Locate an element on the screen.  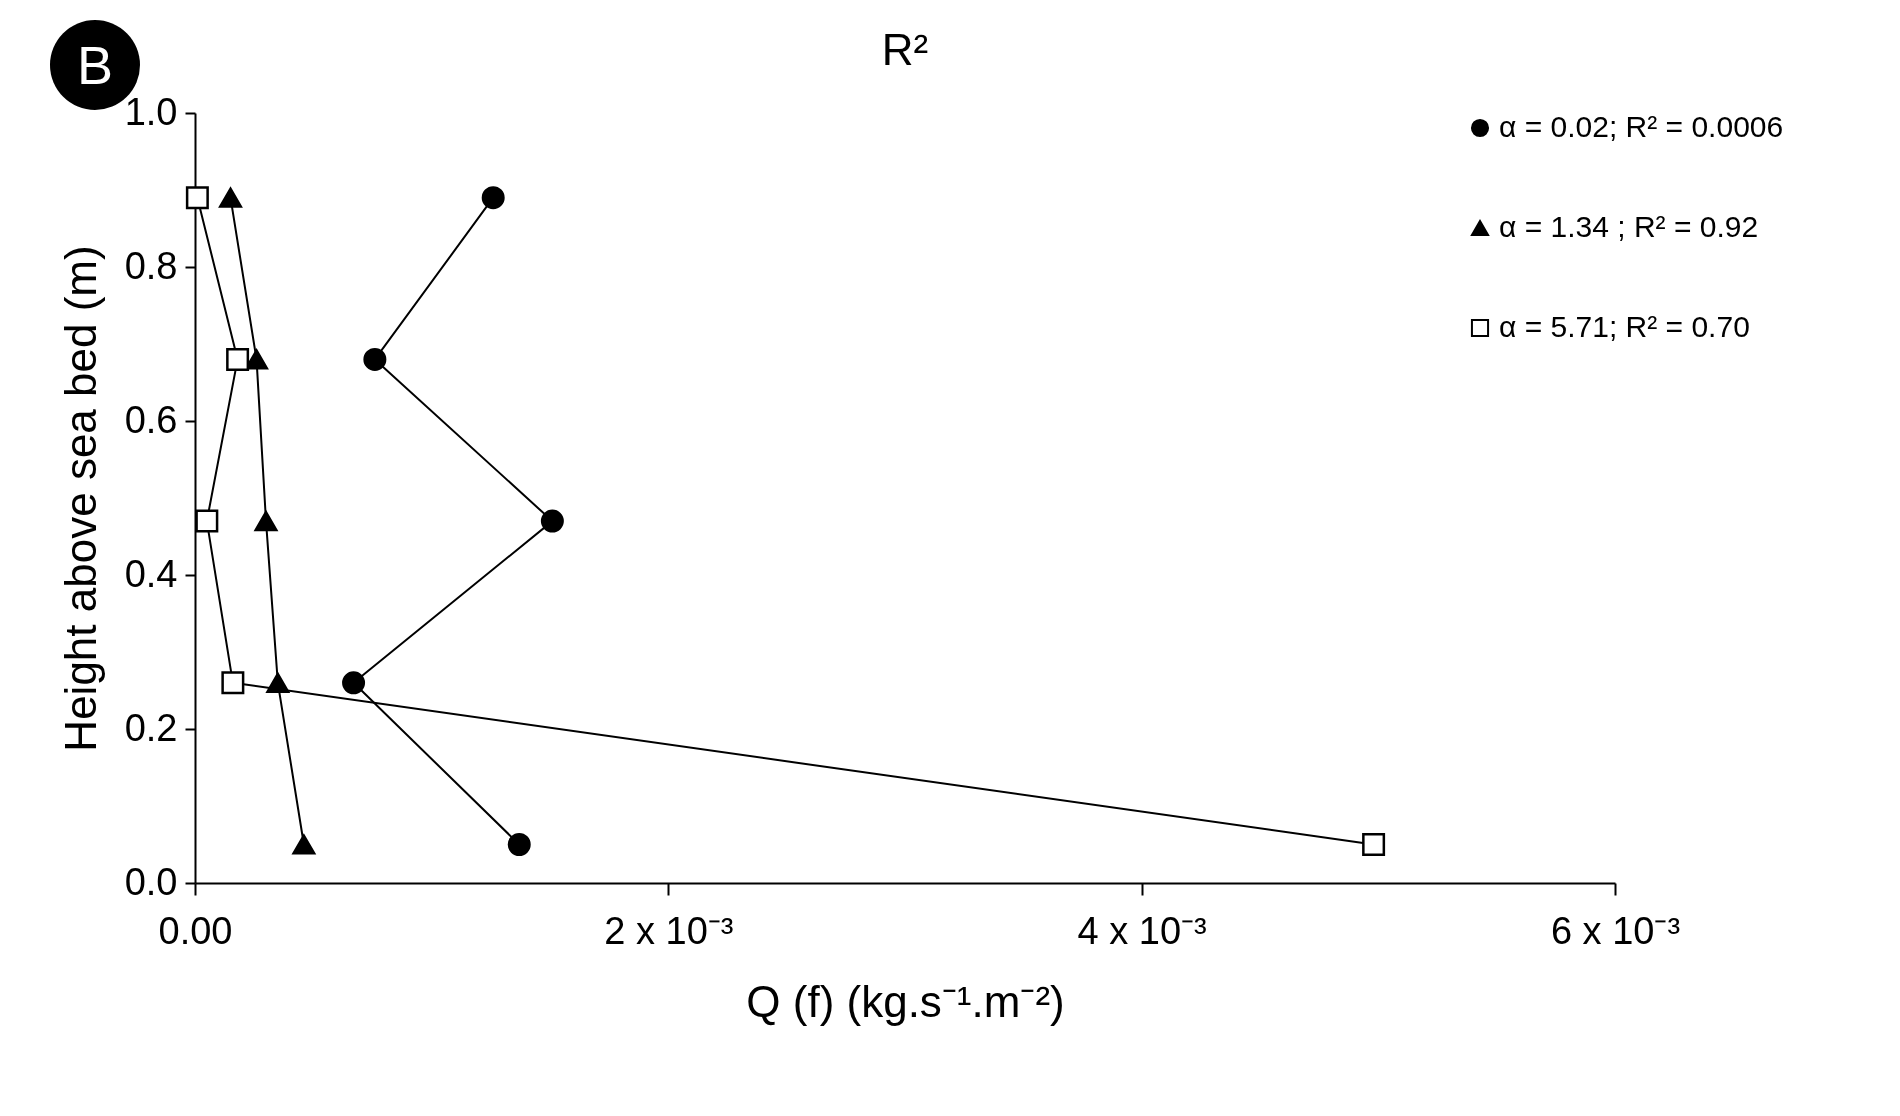
x-axis-title: Q (f) (kg.s⁻¹.m⁻²) is located at coordinates (905, 1001).